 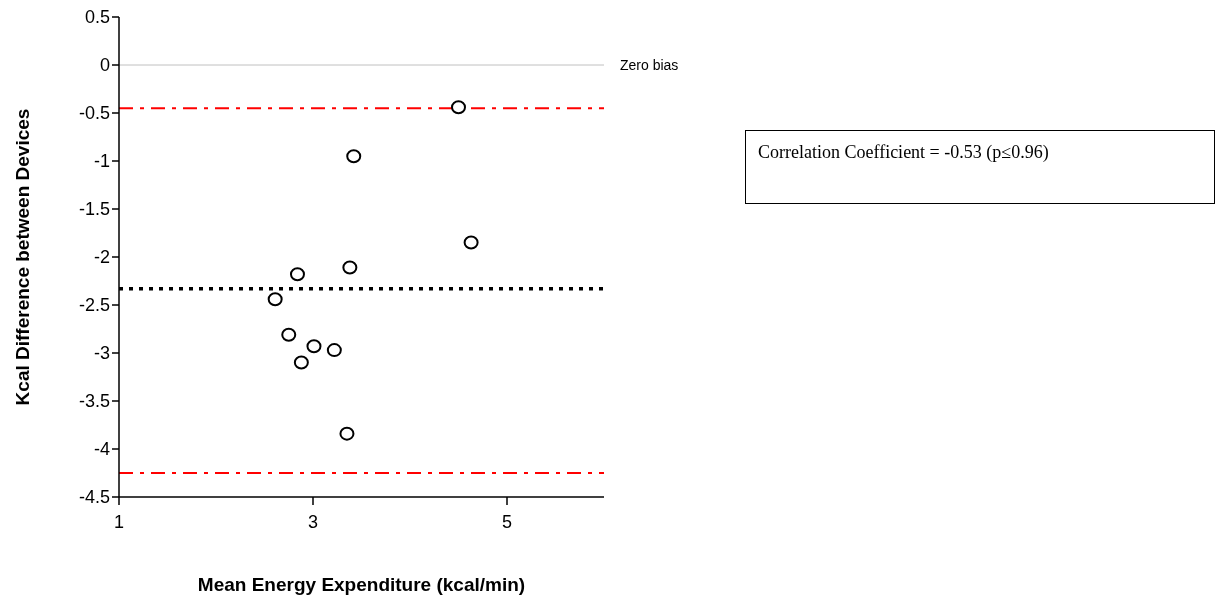 What do you see at coordinates (104, 65) in the screenshot?
I see `y-tick-label: 0` at bounding box center [104, 65].